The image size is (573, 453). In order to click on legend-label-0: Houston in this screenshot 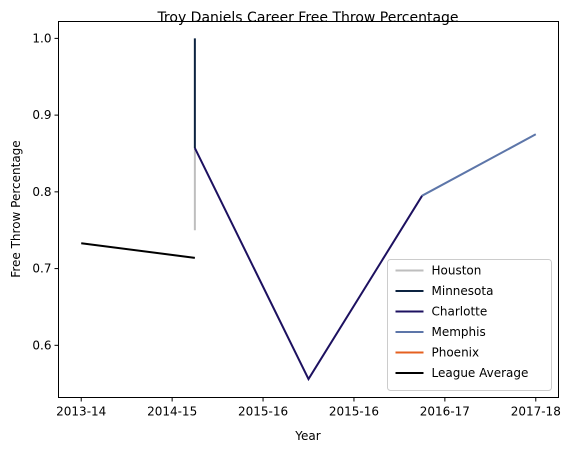, I will do `click(457, 271)`.